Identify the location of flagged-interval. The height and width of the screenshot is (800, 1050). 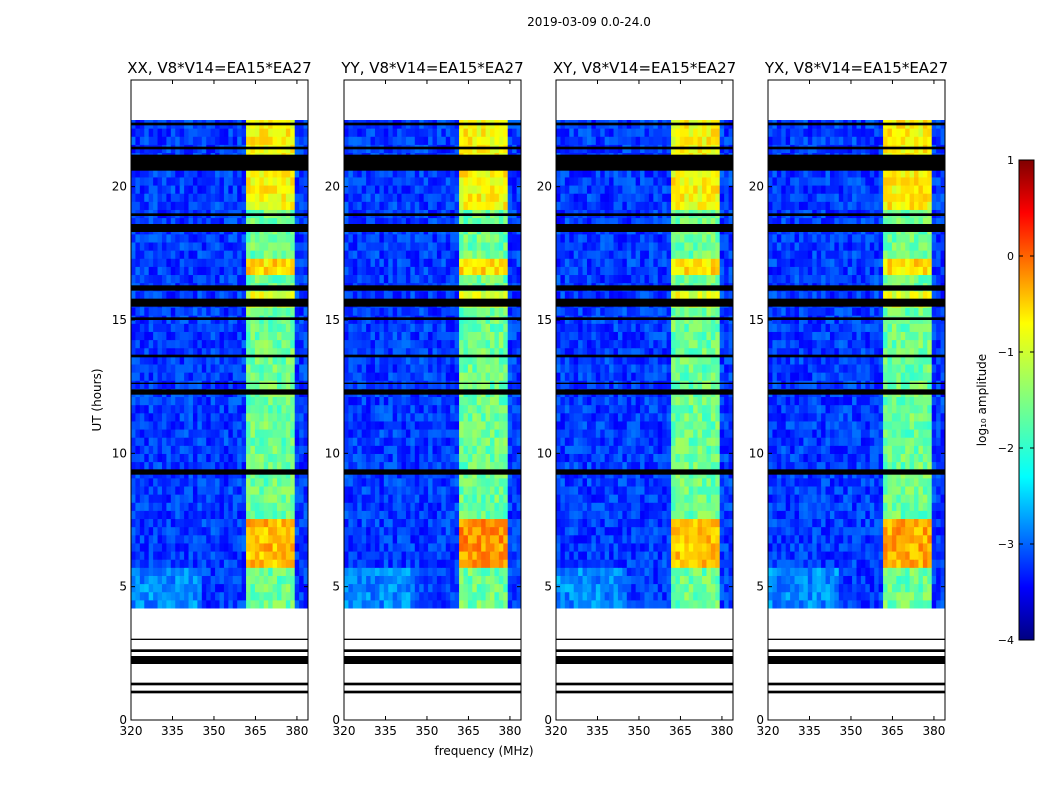
(432, 684).